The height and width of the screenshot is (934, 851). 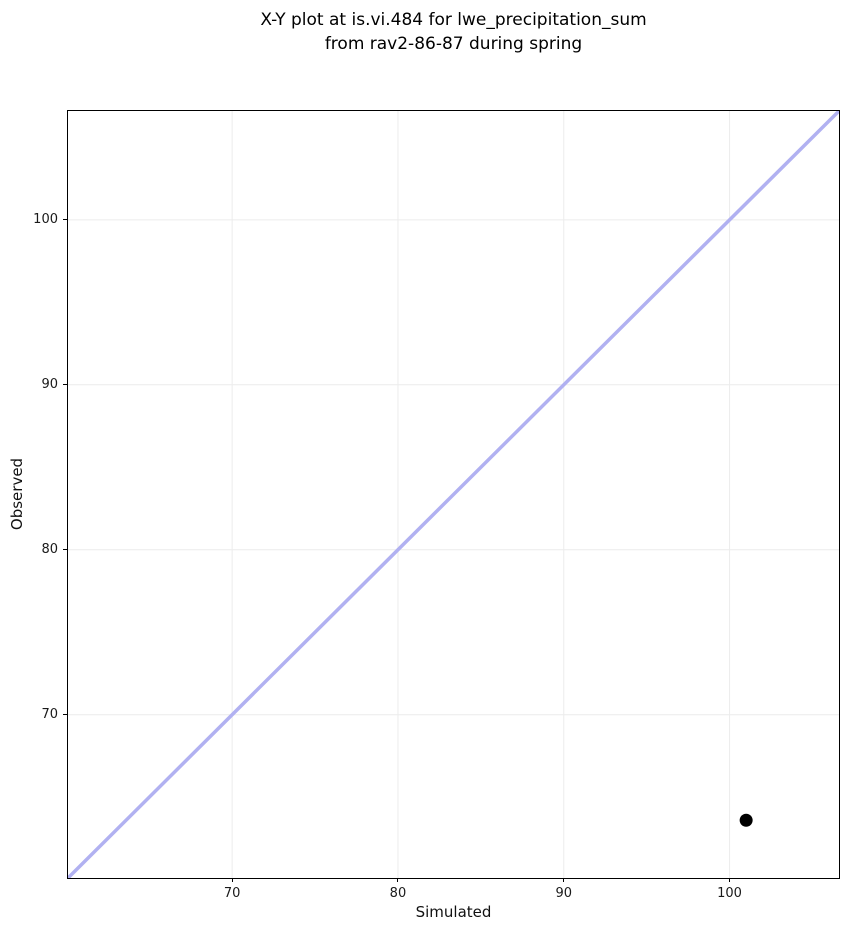 What do you see at coordinates (49, 550) in the screenshot?
I see `y-tick-label: 80` at bounding box center [49, 550].